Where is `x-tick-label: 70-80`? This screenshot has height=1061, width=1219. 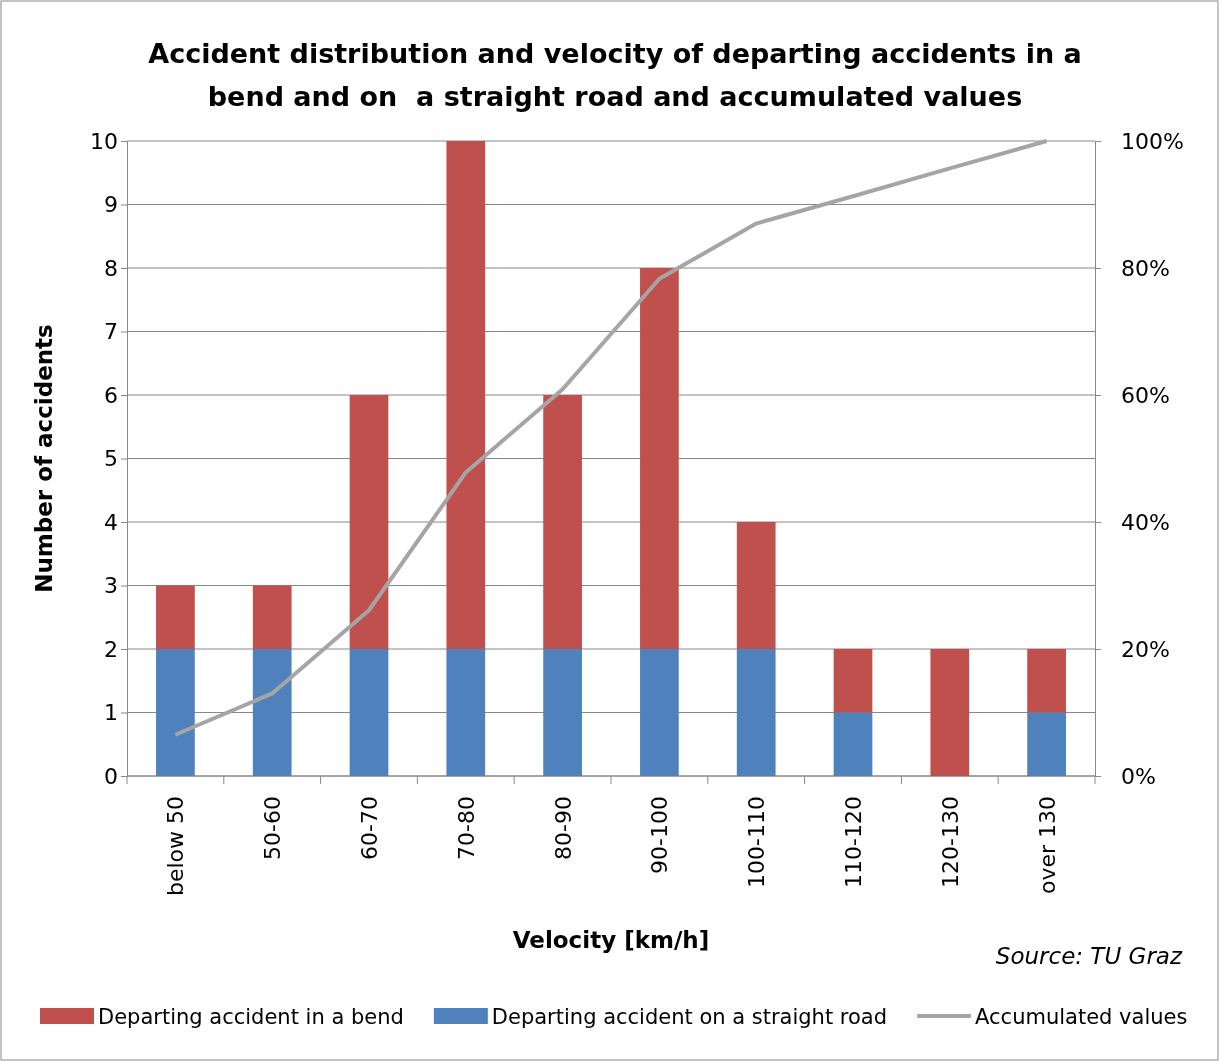
x-tick-label: 70-80 is located at coordinates (466, 828).